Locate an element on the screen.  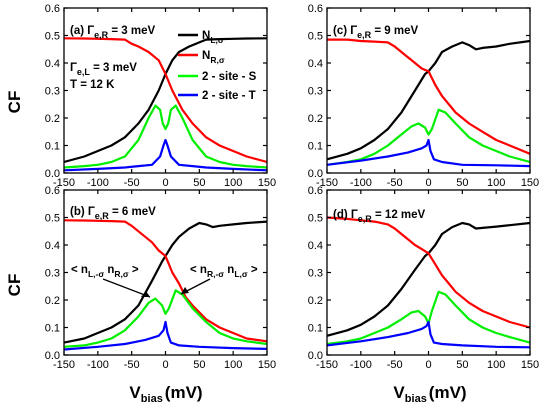
xlabel-right: V bias (mV) is located at coordinates (429, 394).